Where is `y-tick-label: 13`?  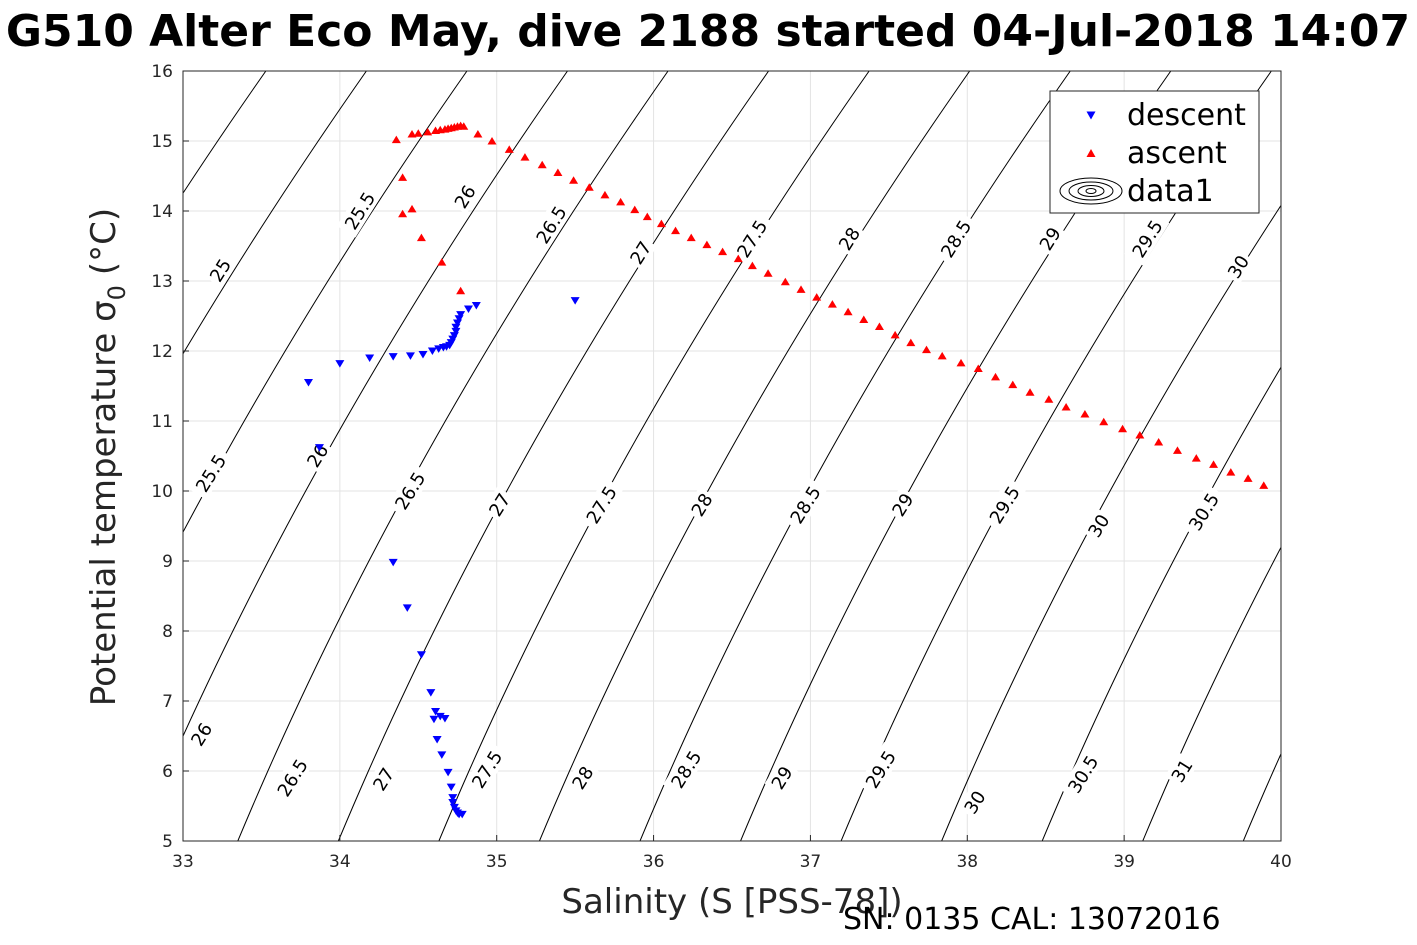 y-tick-label: 13 is located at coordinates (162, 282).